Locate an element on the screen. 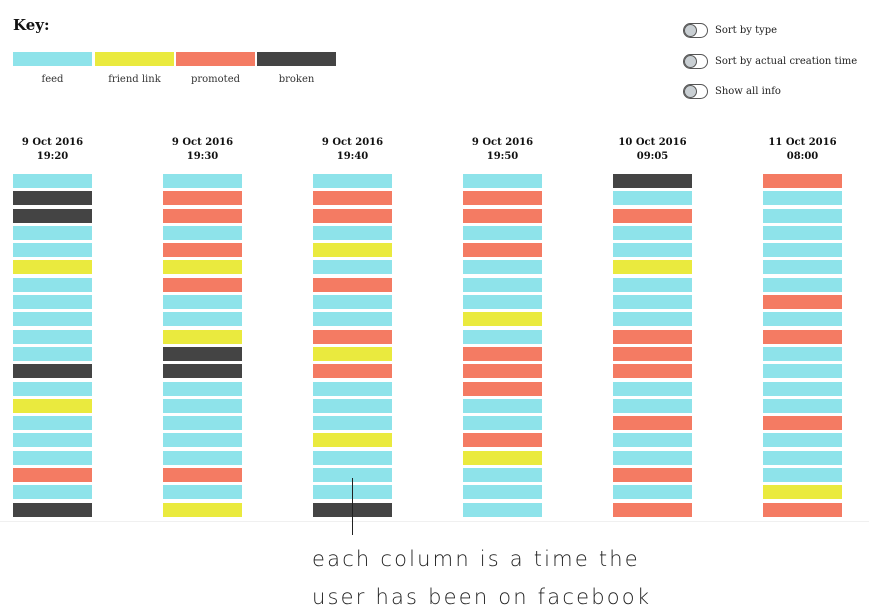 Image resolution: width=869 pixels, height=616 pixels. column-header: 9 Oct 2016 19:20 is located at coordinates (52, 150).